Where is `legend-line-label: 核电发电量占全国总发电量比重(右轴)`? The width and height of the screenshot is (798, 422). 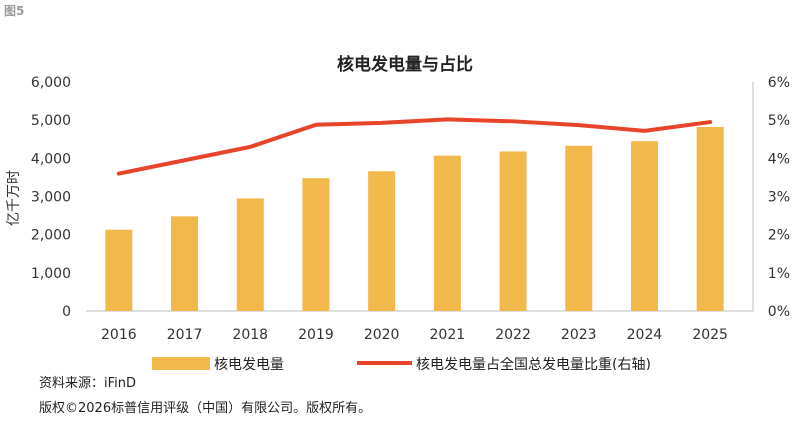 legend-line-label: 核电发电量占全国总发电量比重(右轴) is located at coordinates (533, 363).